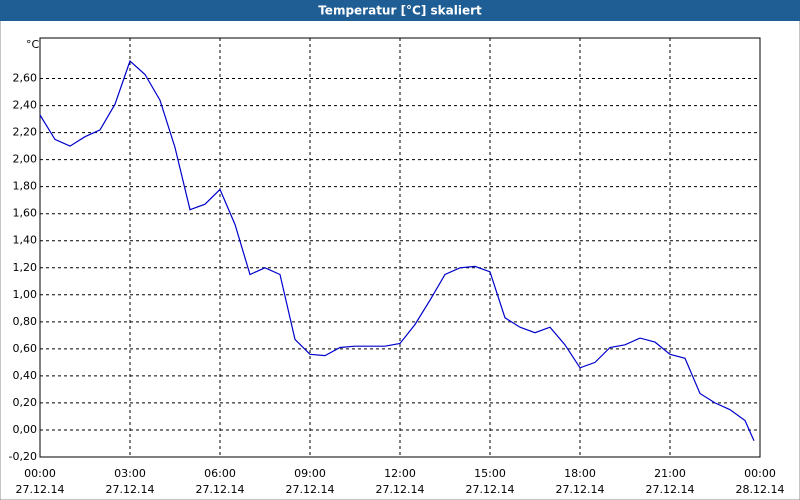  Describe the element at coordinates (130, 473) in the screenshot. I see `x-tick-label: 03:00` at that location.